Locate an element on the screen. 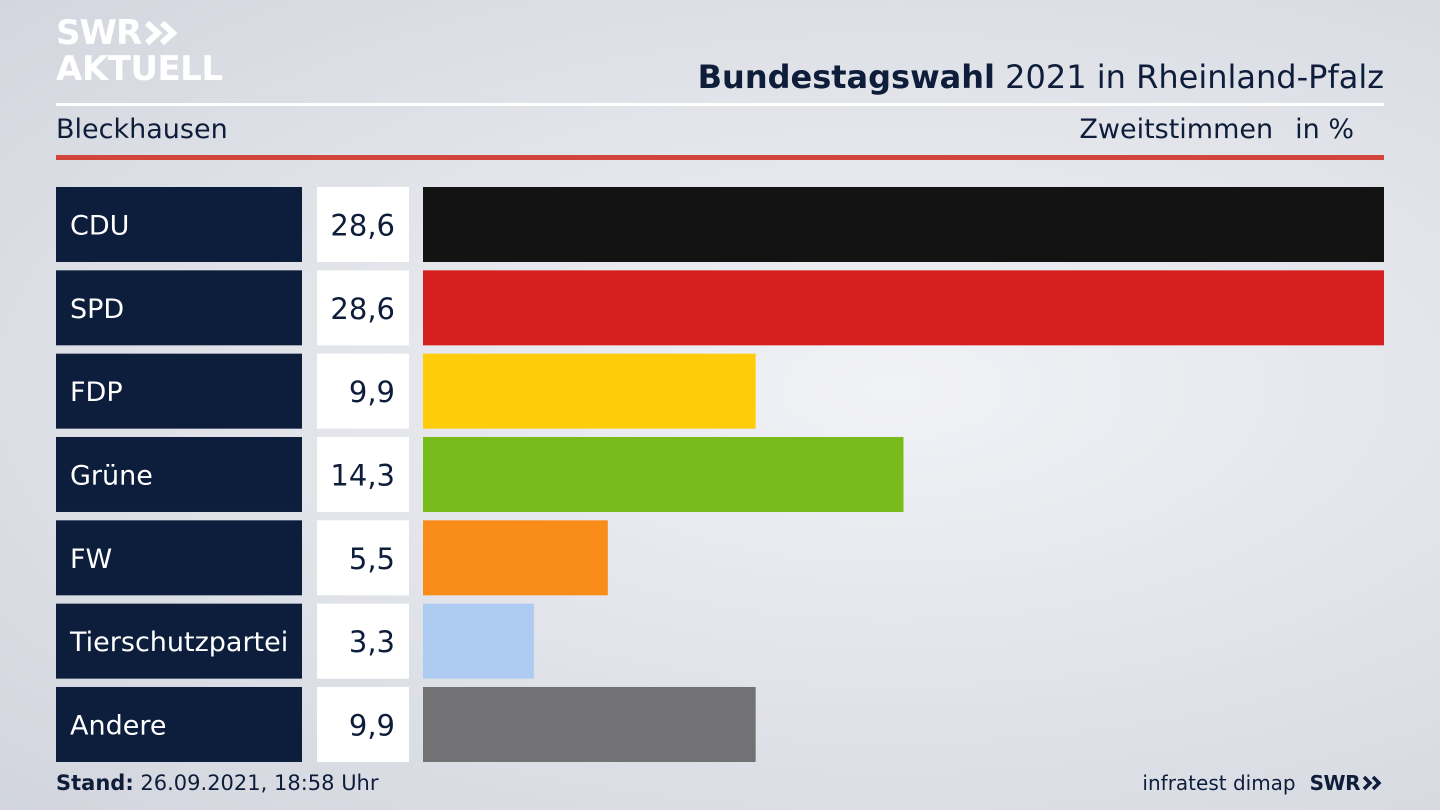  party-label: Tierschutzpartei is located at coordinates (178, 642).